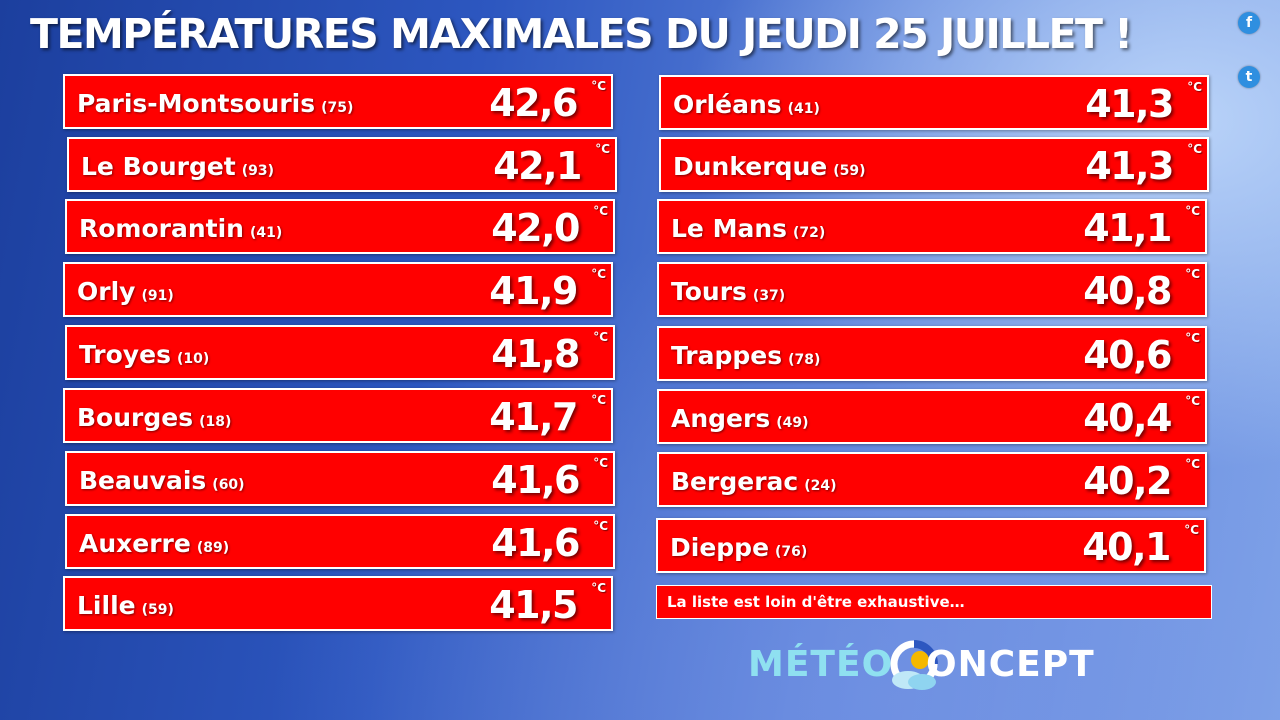 The height and width of the screenshot is (720, 1280). What do you see at coordinates (727, 355) in the screenshot?
I see `city-label: Trappes` at bounding box center [727, 355].